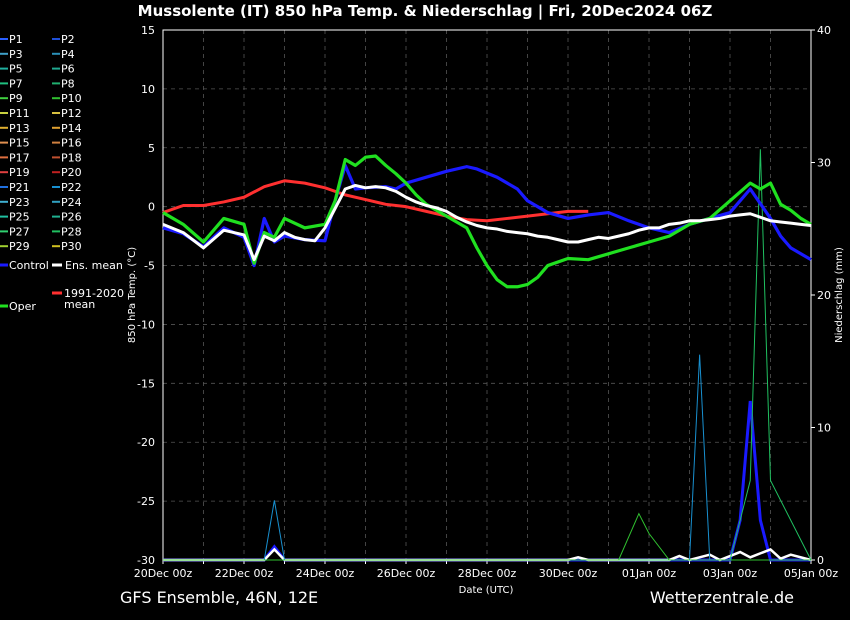 Image resolution: width=850 pixels, height=620 pixels. Describe the element at coordinates (22, 306) in the screenshot. I see `legend-label: Oper` at that location.